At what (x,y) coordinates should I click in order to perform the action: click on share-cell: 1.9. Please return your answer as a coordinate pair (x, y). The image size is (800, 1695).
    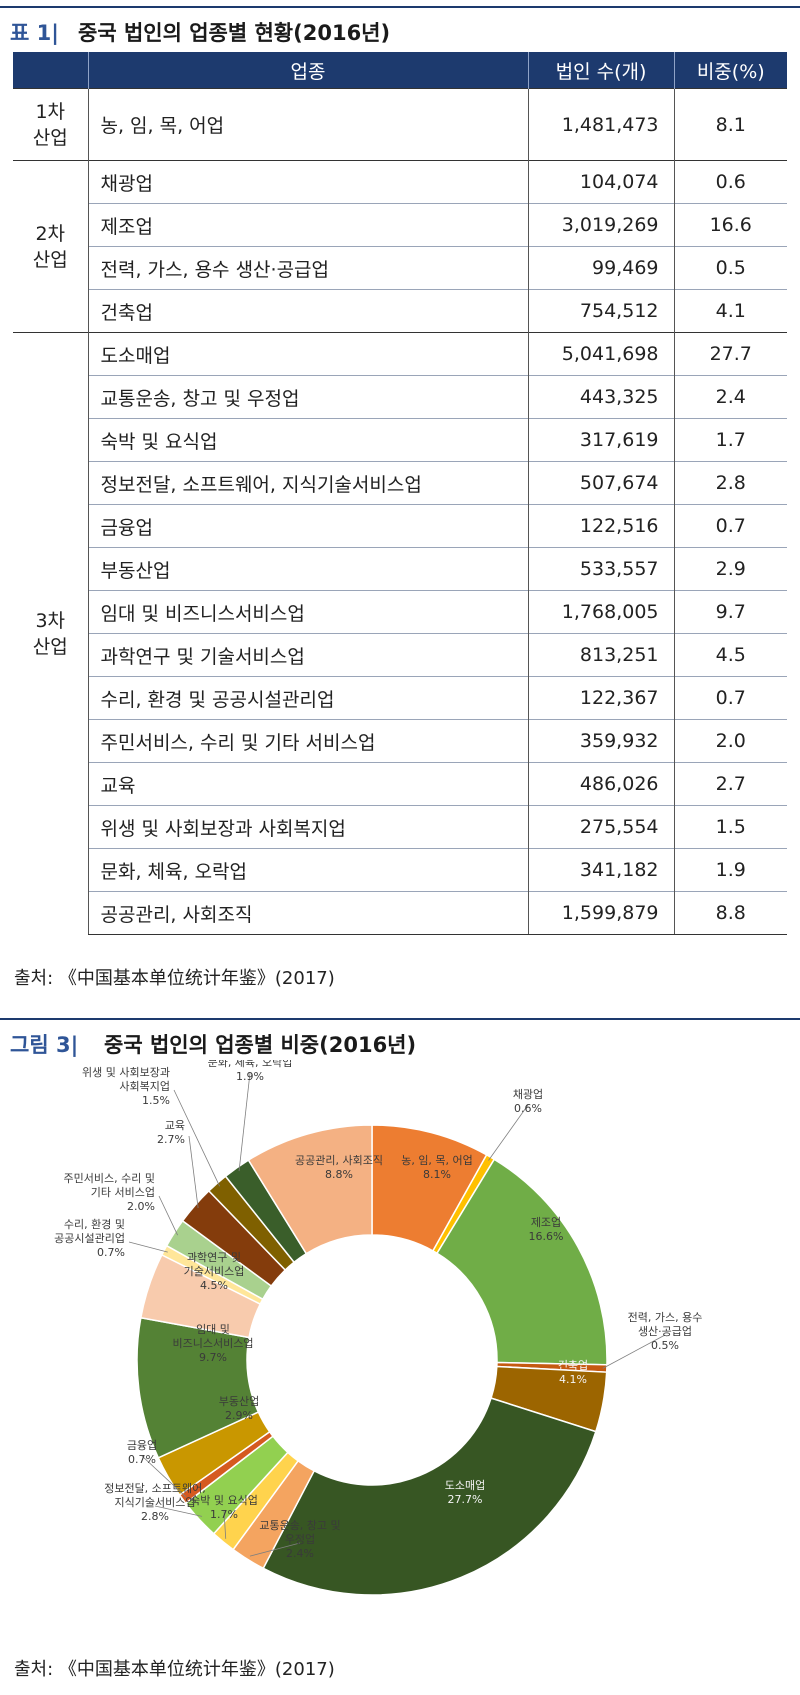
    Looking at the image, I should click on (730, 870).